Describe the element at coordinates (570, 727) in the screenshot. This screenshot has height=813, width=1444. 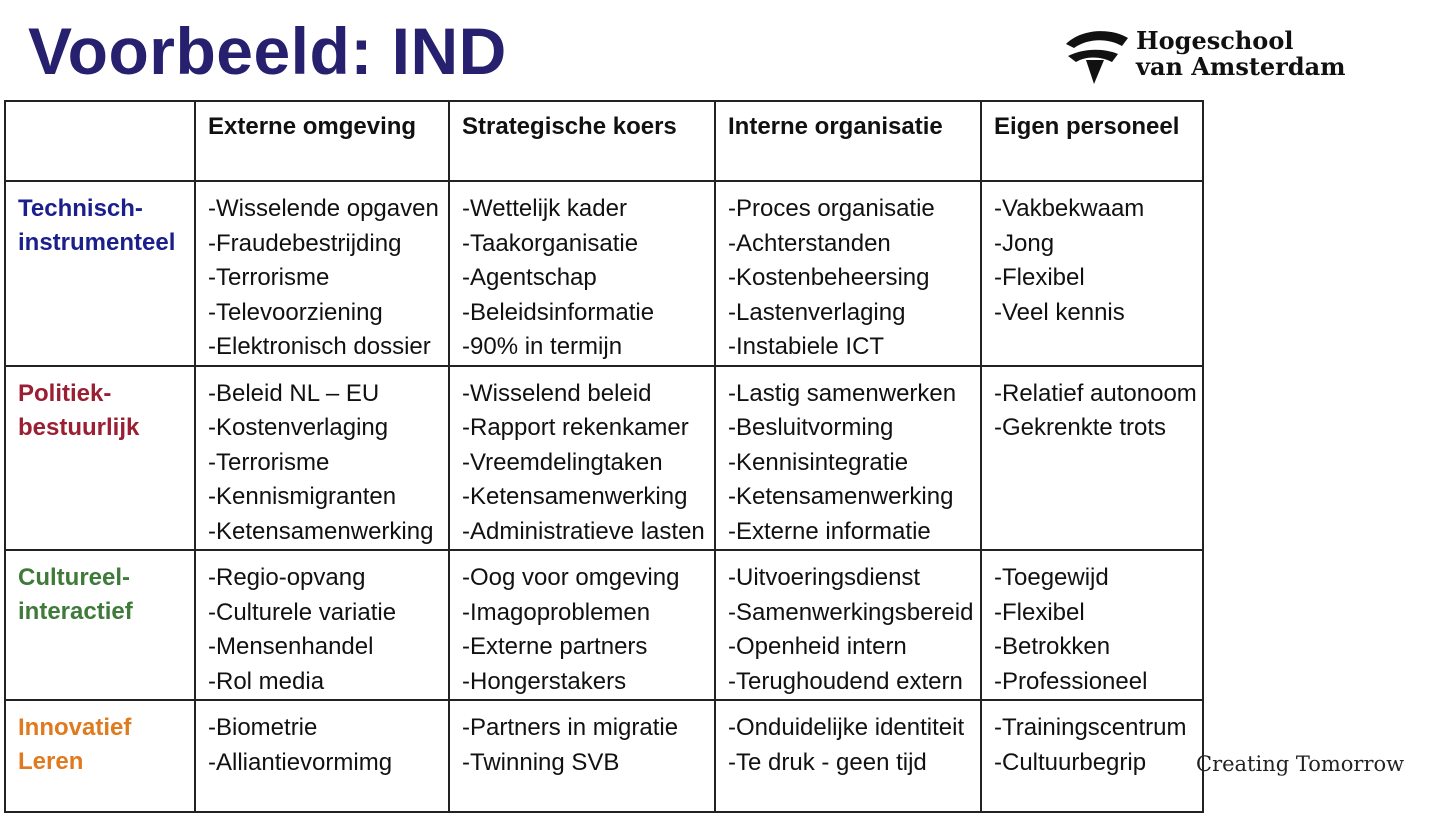
I see `cell-item: -Partners in migratie` at that location.